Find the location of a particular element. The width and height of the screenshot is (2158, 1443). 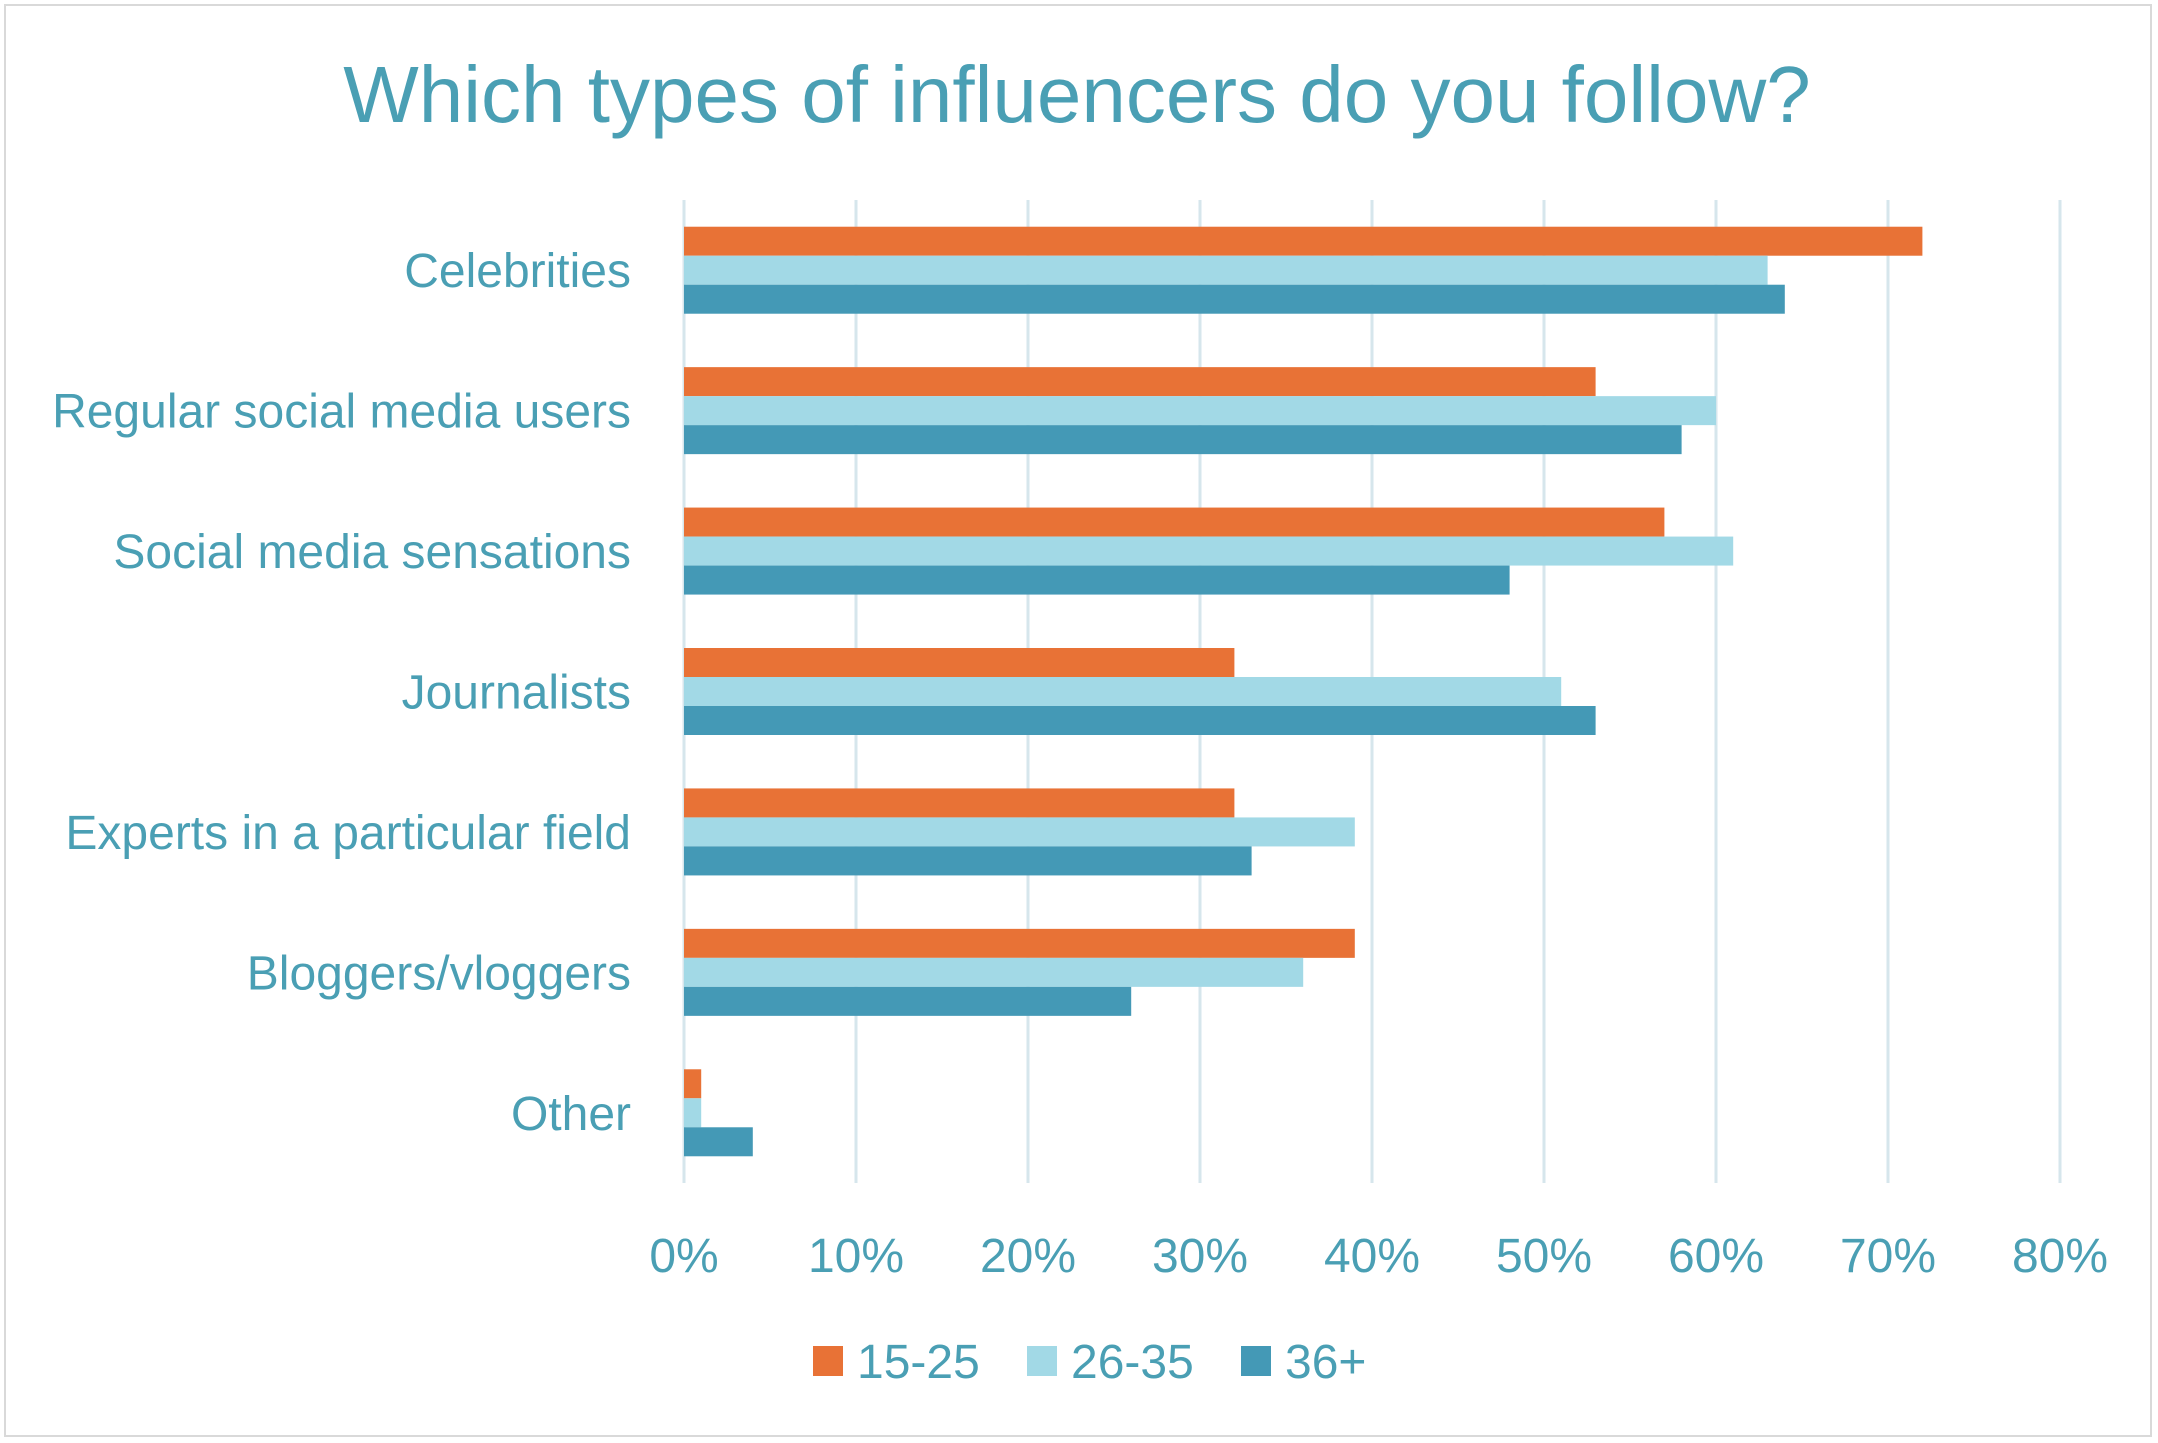

x-tick-label: 80% is located at coordinates (2060, 1256).